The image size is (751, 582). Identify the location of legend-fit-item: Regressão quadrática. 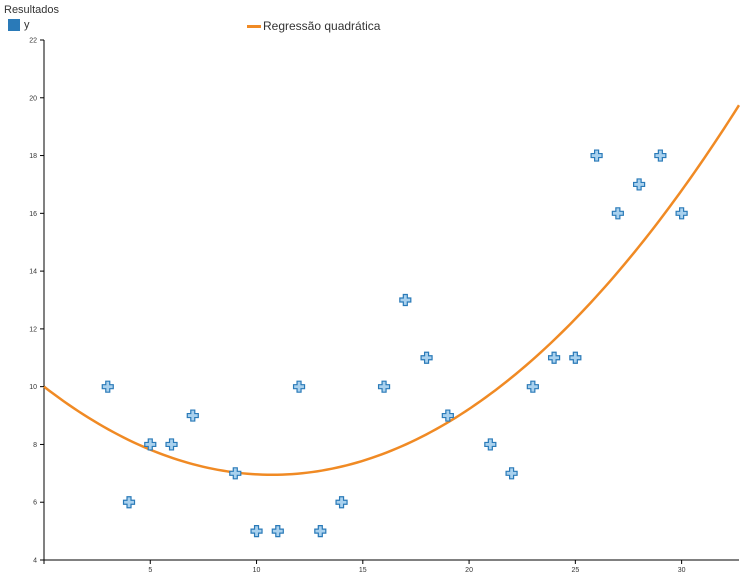
(313, 26).